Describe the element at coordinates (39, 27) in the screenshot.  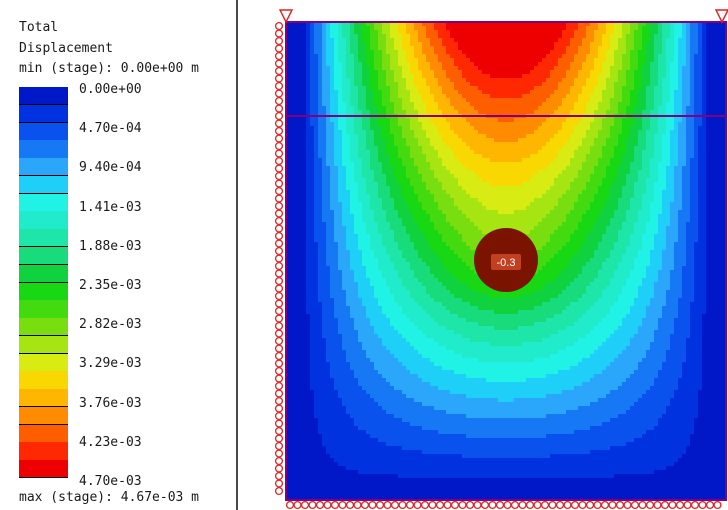
I see `legend-title-line1: Total` at that location.